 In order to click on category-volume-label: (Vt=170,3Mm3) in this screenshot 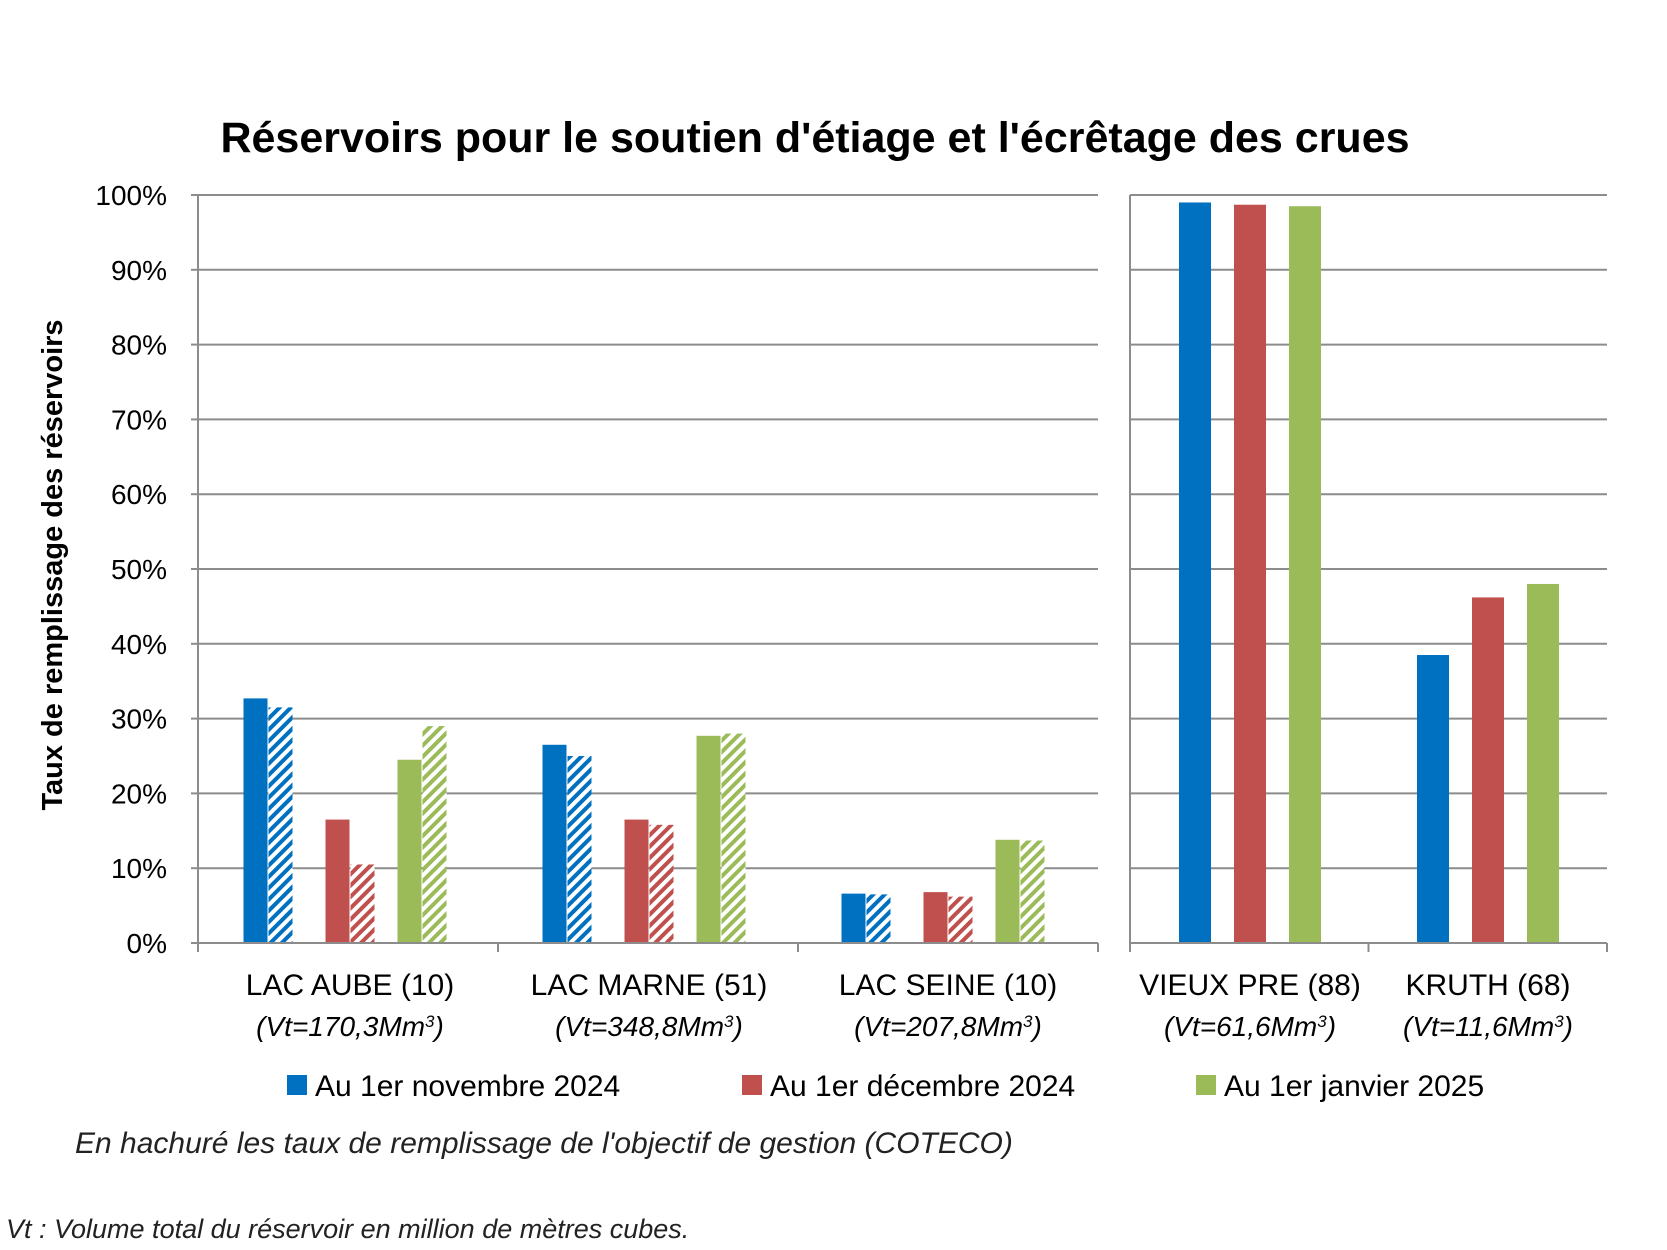, I will do `click(350, 1026)`.